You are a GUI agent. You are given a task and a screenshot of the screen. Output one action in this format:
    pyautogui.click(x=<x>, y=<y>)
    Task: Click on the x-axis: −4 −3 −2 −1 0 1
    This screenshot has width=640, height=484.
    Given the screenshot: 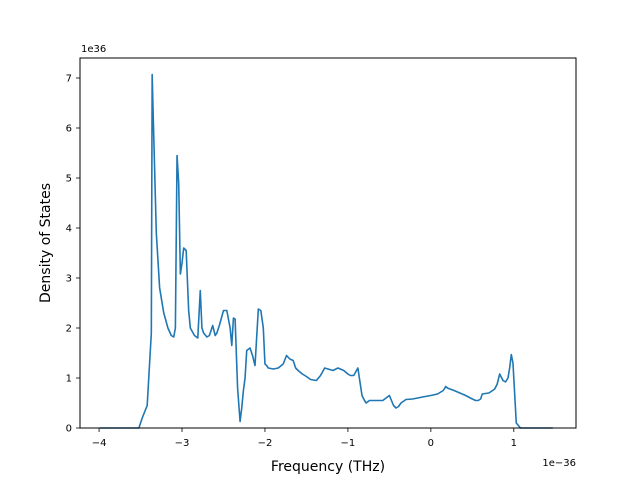 What is the action you would take?
    pyautogui.click(x=304, y=438)
    